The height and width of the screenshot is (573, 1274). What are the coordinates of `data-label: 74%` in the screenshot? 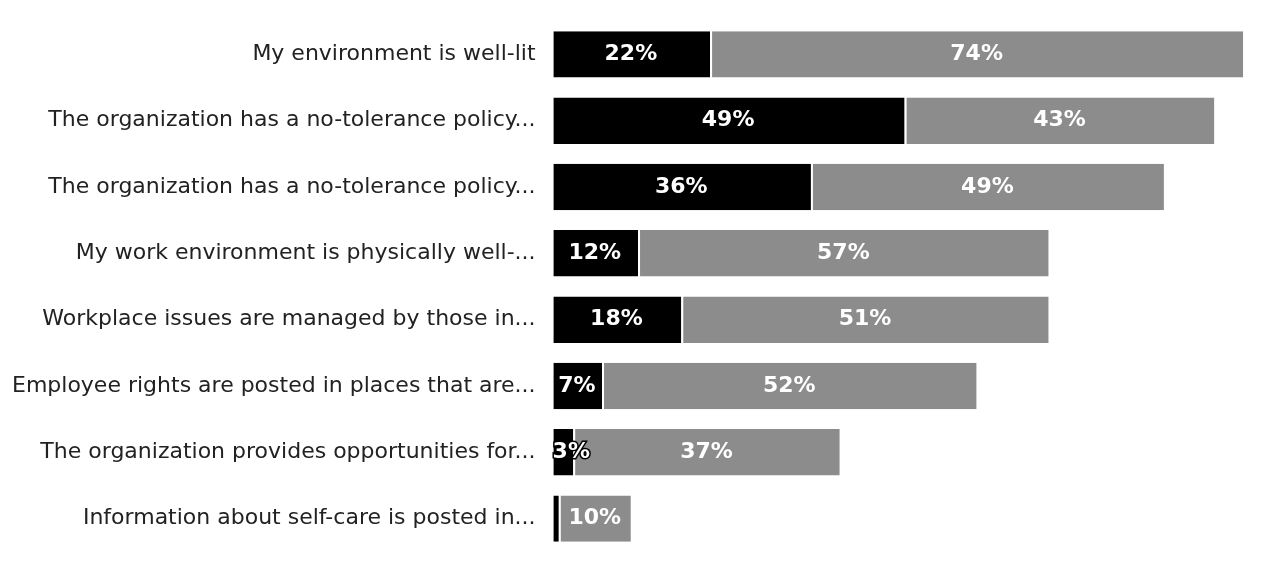 It's located at (976, 53).